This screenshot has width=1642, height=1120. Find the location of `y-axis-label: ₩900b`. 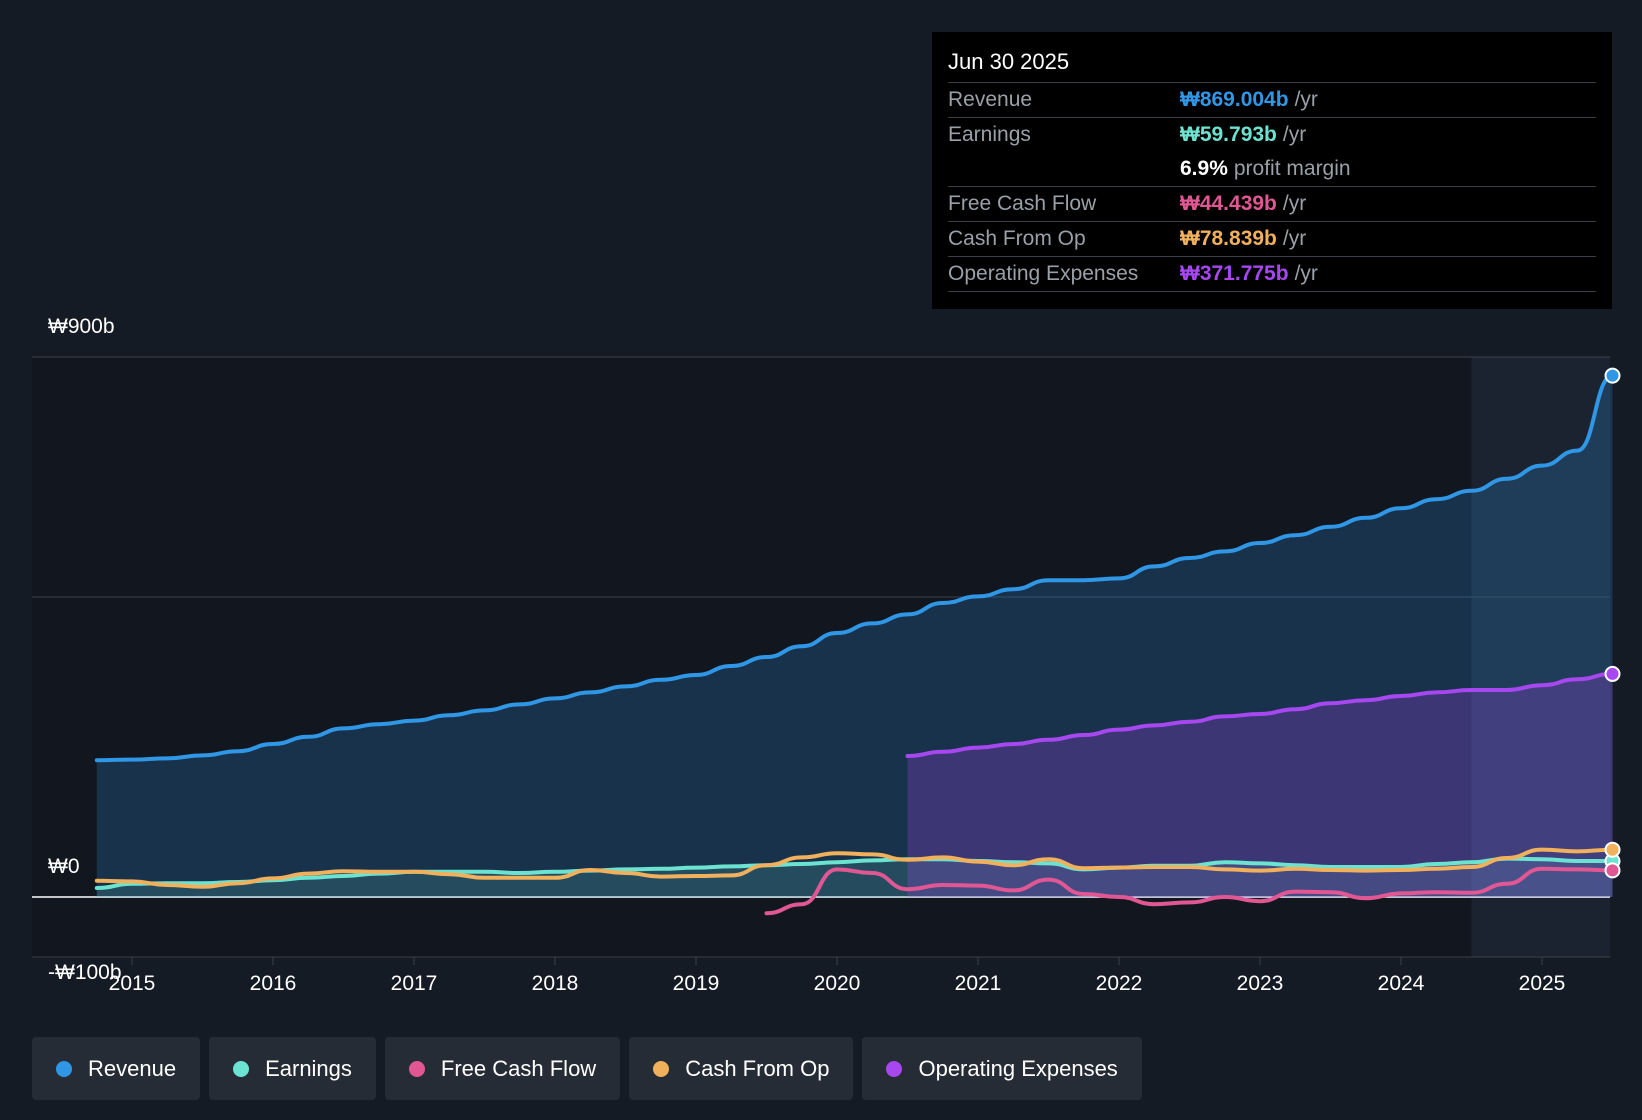

y-axis-label: ₩900b is located at coordinates (81, 326).